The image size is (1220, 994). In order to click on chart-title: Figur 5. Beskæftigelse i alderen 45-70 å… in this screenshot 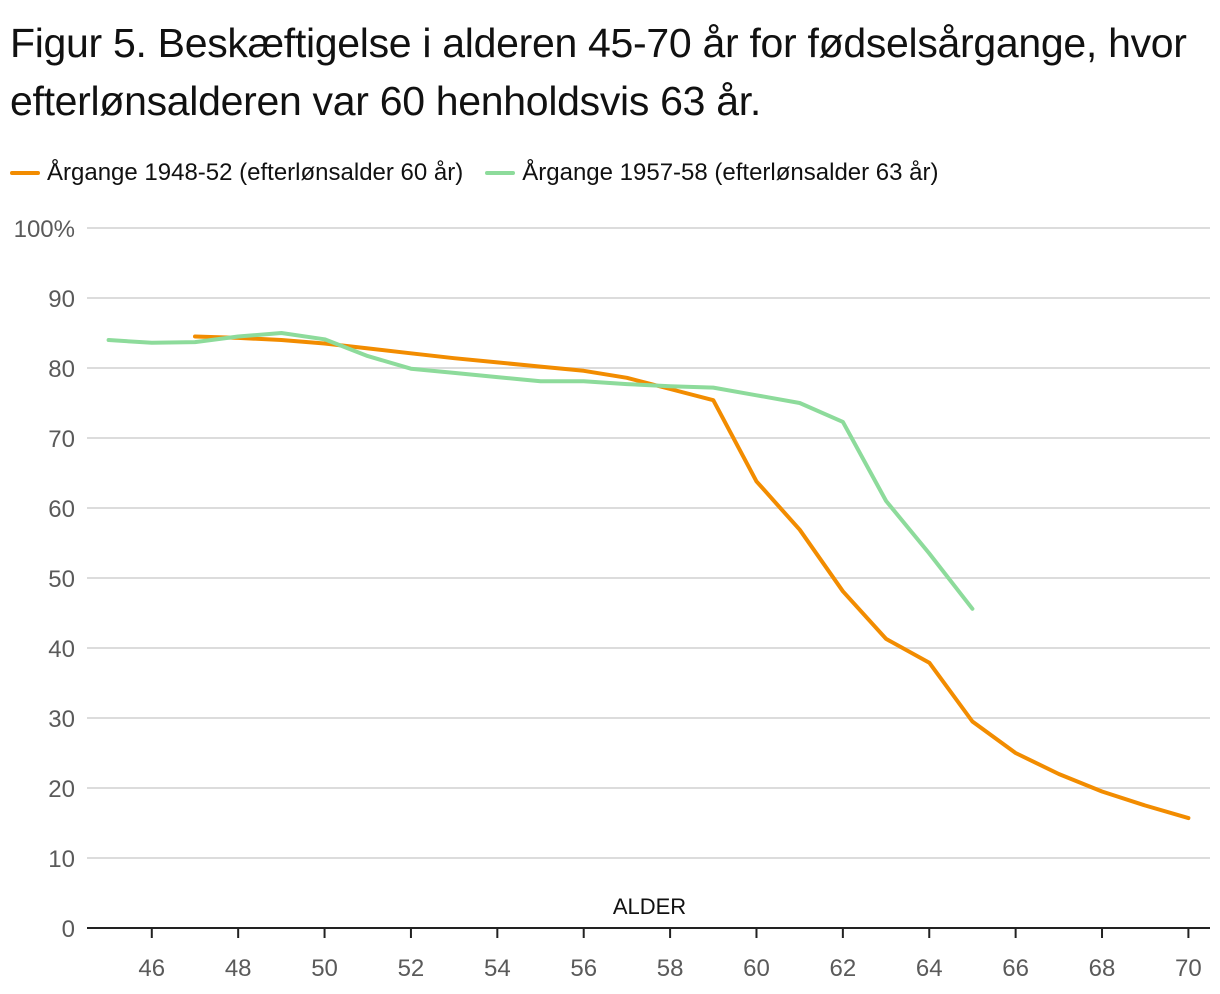, I will do `click(598, 72)`.